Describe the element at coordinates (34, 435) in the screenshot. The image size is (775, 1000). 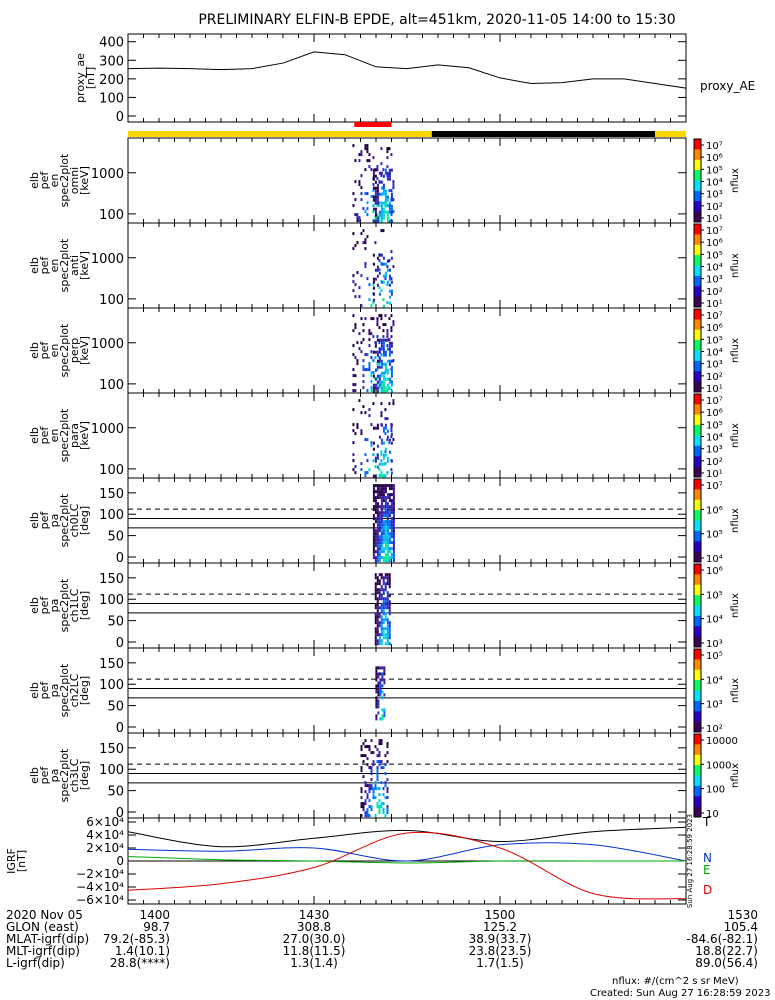
I see `spec-panel-3-ylabel-line: elb` at that location.